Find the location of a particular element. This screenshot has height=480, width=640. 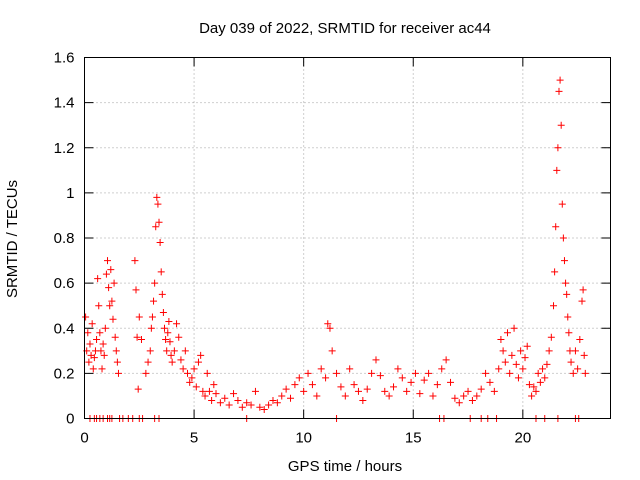

y-tick-label: 0.4 is located at coordinates (64, 328).